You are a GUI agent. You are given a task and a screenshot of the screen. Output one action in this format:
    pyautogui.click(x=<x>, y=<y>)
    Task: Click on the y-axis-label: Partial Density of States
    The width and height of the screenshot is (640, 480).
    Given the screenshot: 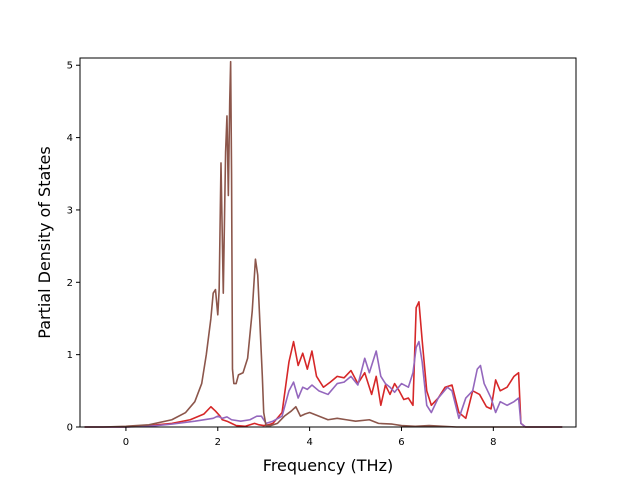 What is the action you would take?
    pyautogui.click(x=44, y=242)
    